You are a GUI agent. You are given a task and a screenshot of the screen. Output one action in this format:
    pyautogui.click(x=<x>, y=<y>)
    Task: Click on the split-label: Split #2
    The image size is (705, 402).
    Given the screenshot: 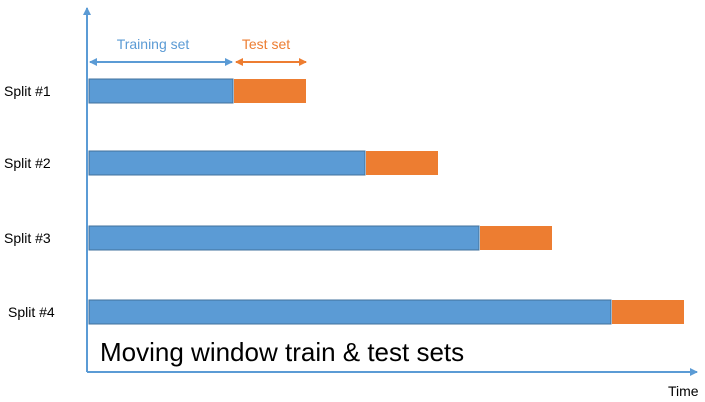 What is the action you would take?
    pyautogui.click(x=27, y=163)
    